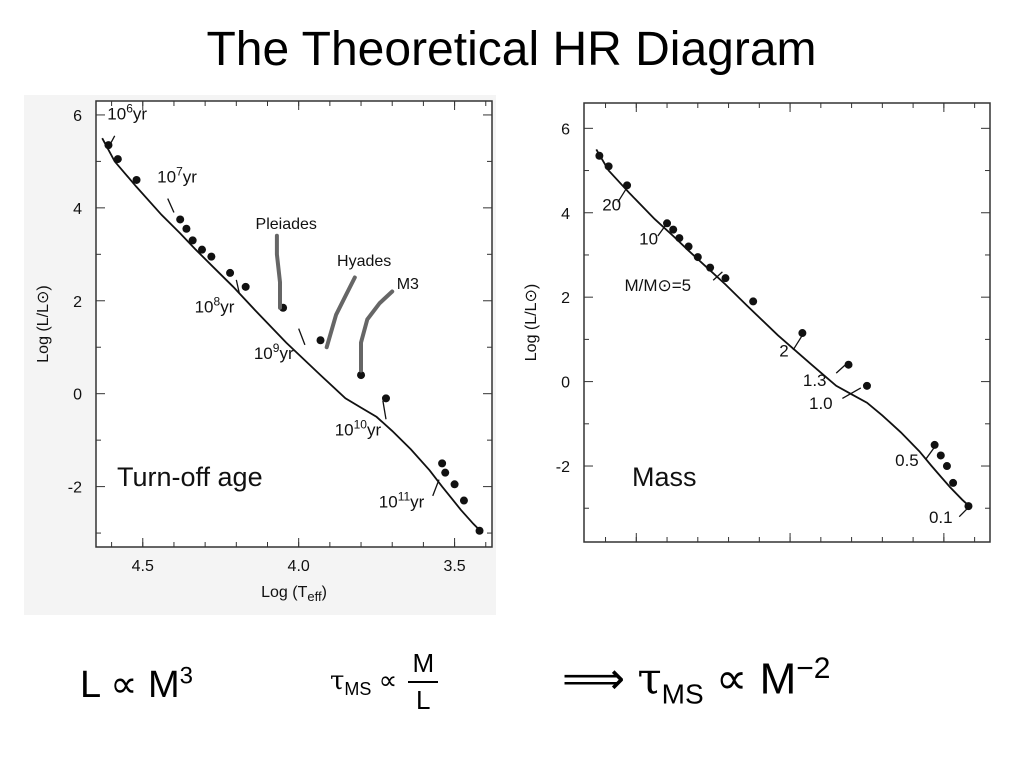 This screenshot has height=767, width=1023. What do you see at coordinates (815, 380) in the screenshot?
I see `mass-label: 1.3` at bounding box center [815, 380].